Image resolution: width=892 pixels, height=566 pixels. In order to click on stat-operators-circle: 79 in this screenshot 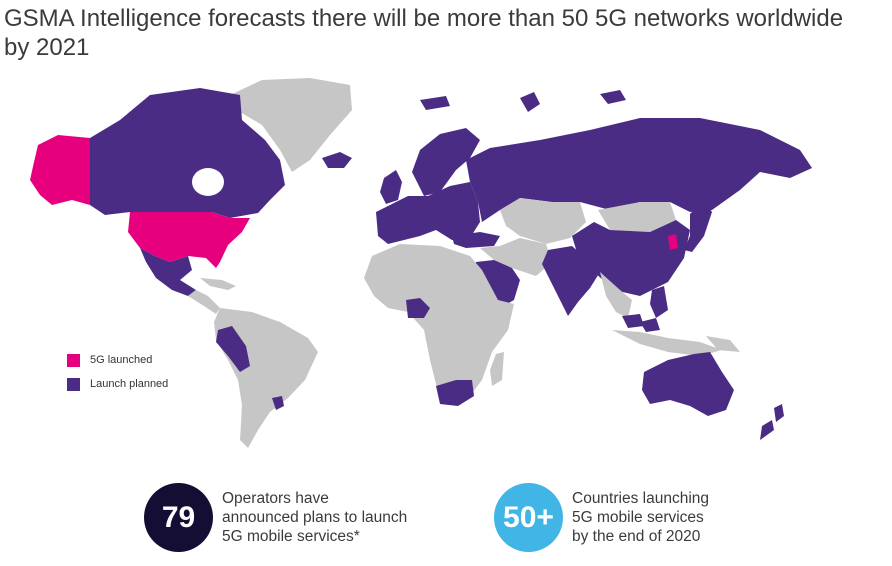, I will do `click(178, 517)`.